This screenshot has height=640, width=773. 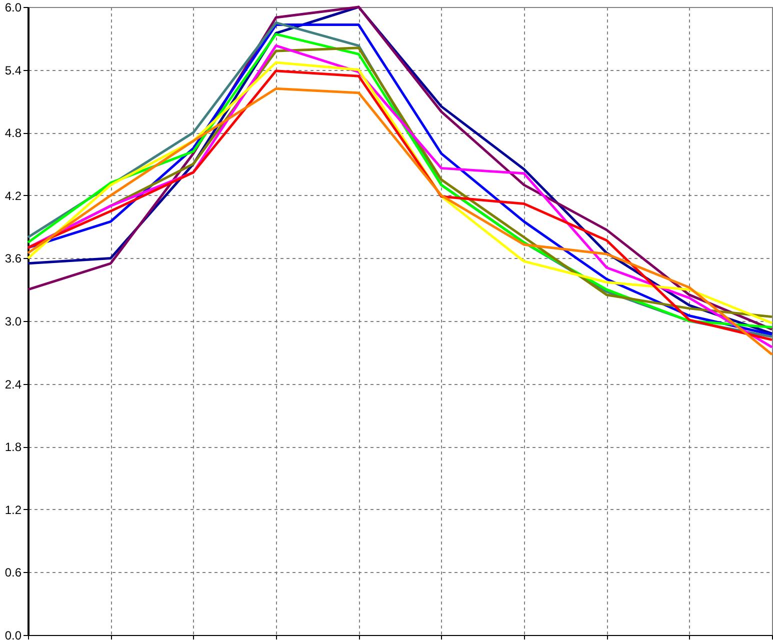 What do you see at coordinates (13, 70) in the screenshot?
I see `y-tick-label: 5.4` at bounding box center [13, 70].